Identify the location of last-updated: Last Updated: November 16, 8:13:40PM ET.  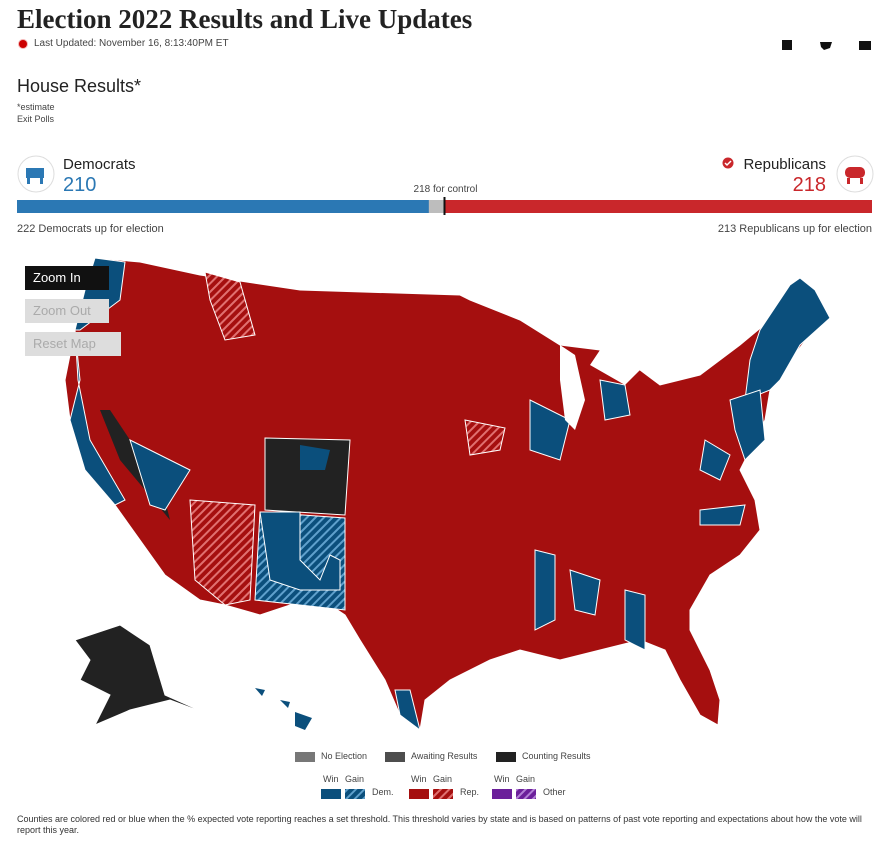
(131, 43).